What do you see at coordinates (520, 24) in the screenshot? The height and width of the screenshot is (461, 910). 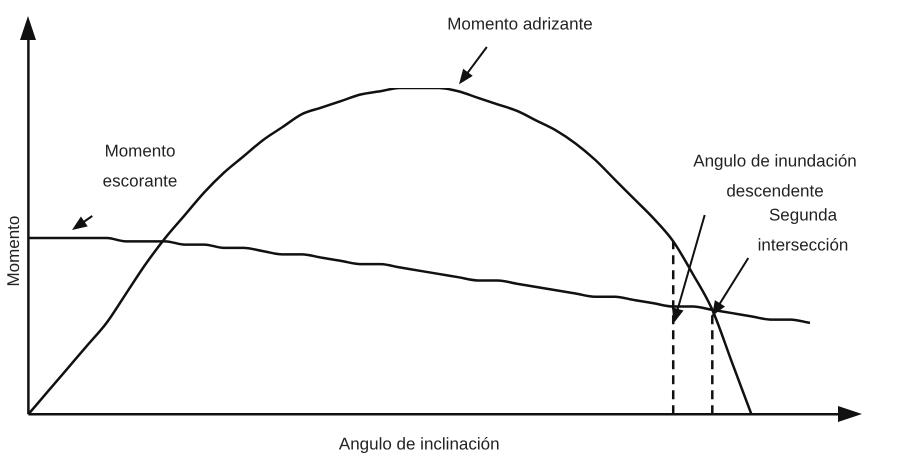 I see `text: Momento adrizante` at bounding box center [520, 24].